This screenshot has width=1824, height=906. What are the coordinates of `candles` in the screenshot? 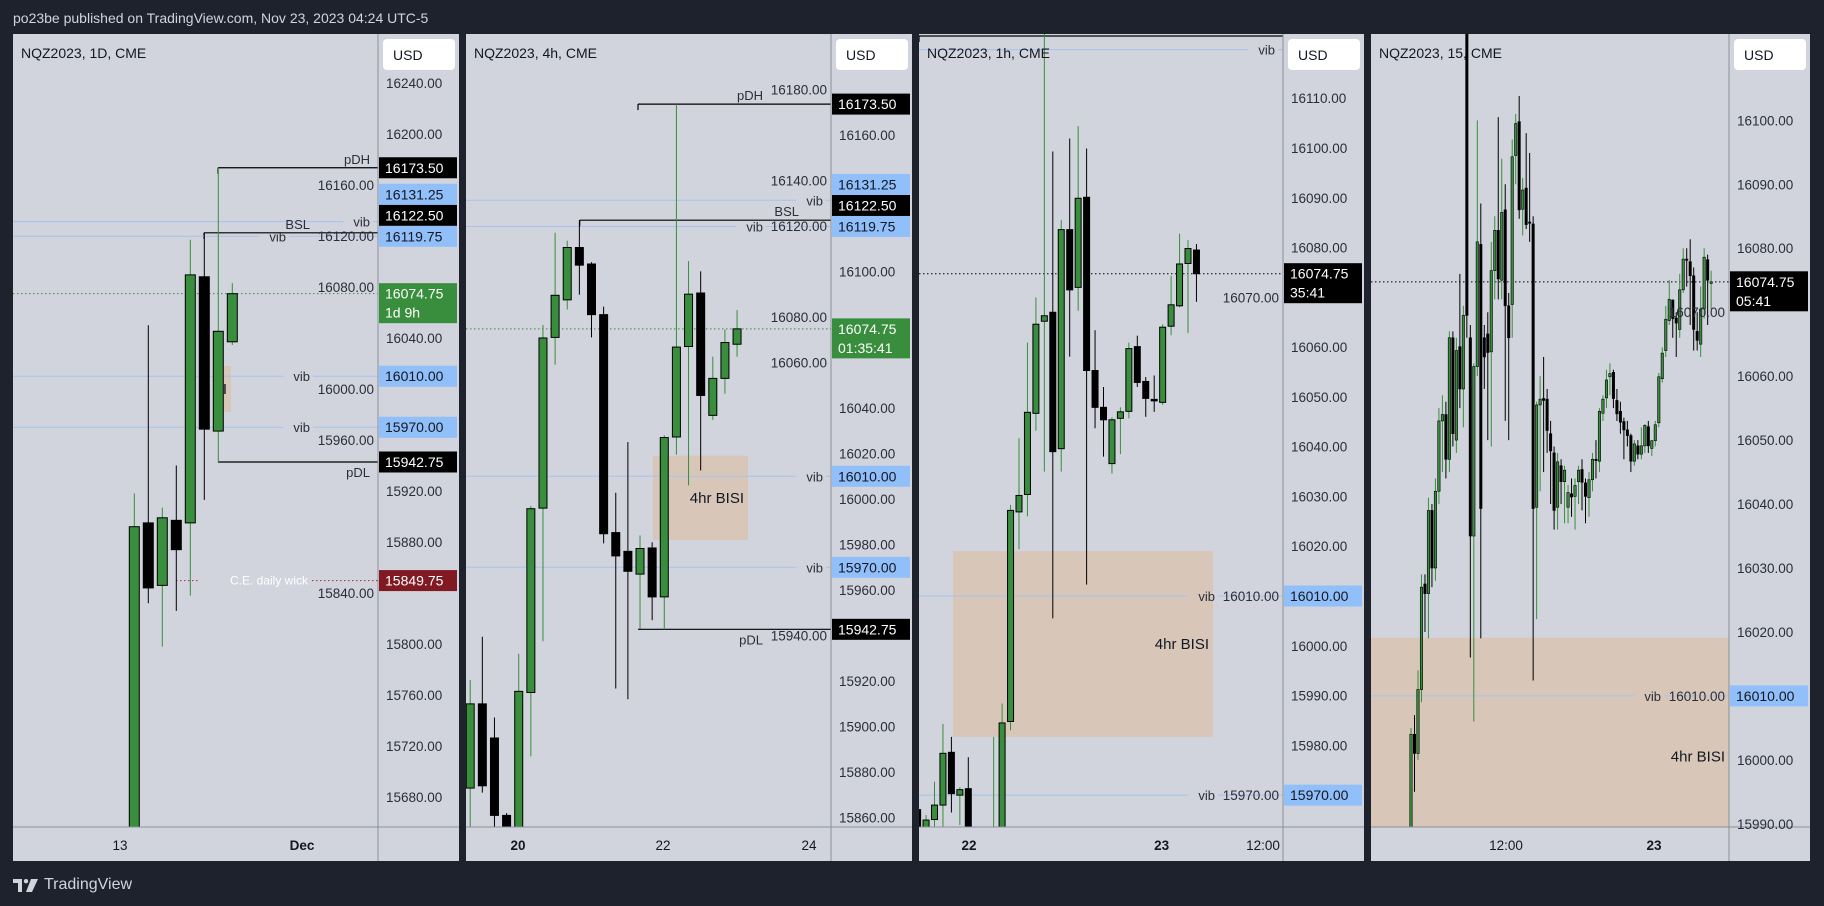 It's located at (604, 505).